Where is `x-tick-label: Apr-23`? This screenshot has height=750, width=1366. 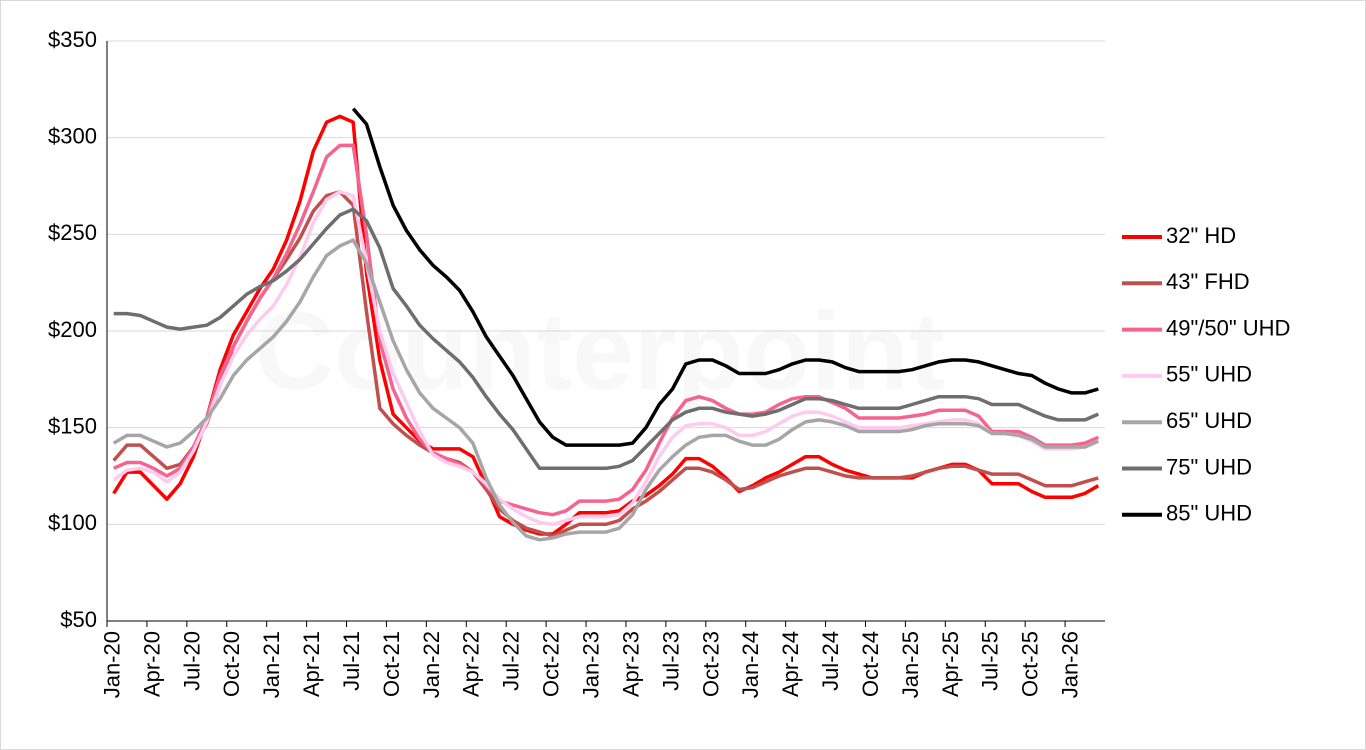
x-tick-label: Apr-23 is located at coordinates (630, 664).